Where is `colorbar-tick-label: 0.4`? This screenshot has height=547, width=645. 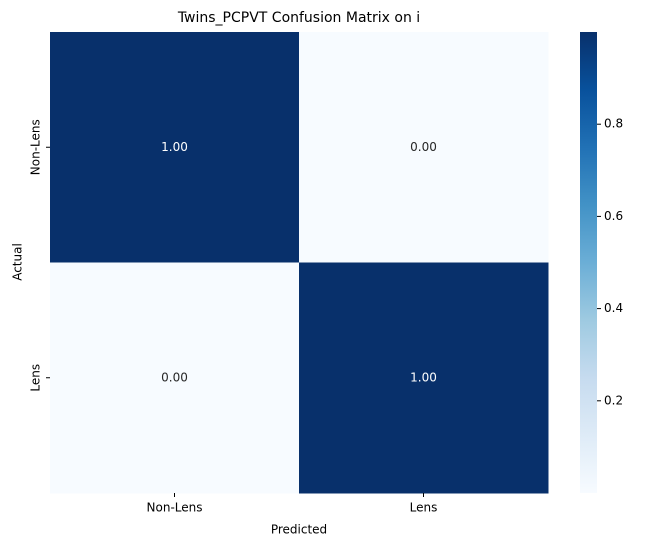
colorbar-tick-label: 0.4 is located at coordinates (613, 308).